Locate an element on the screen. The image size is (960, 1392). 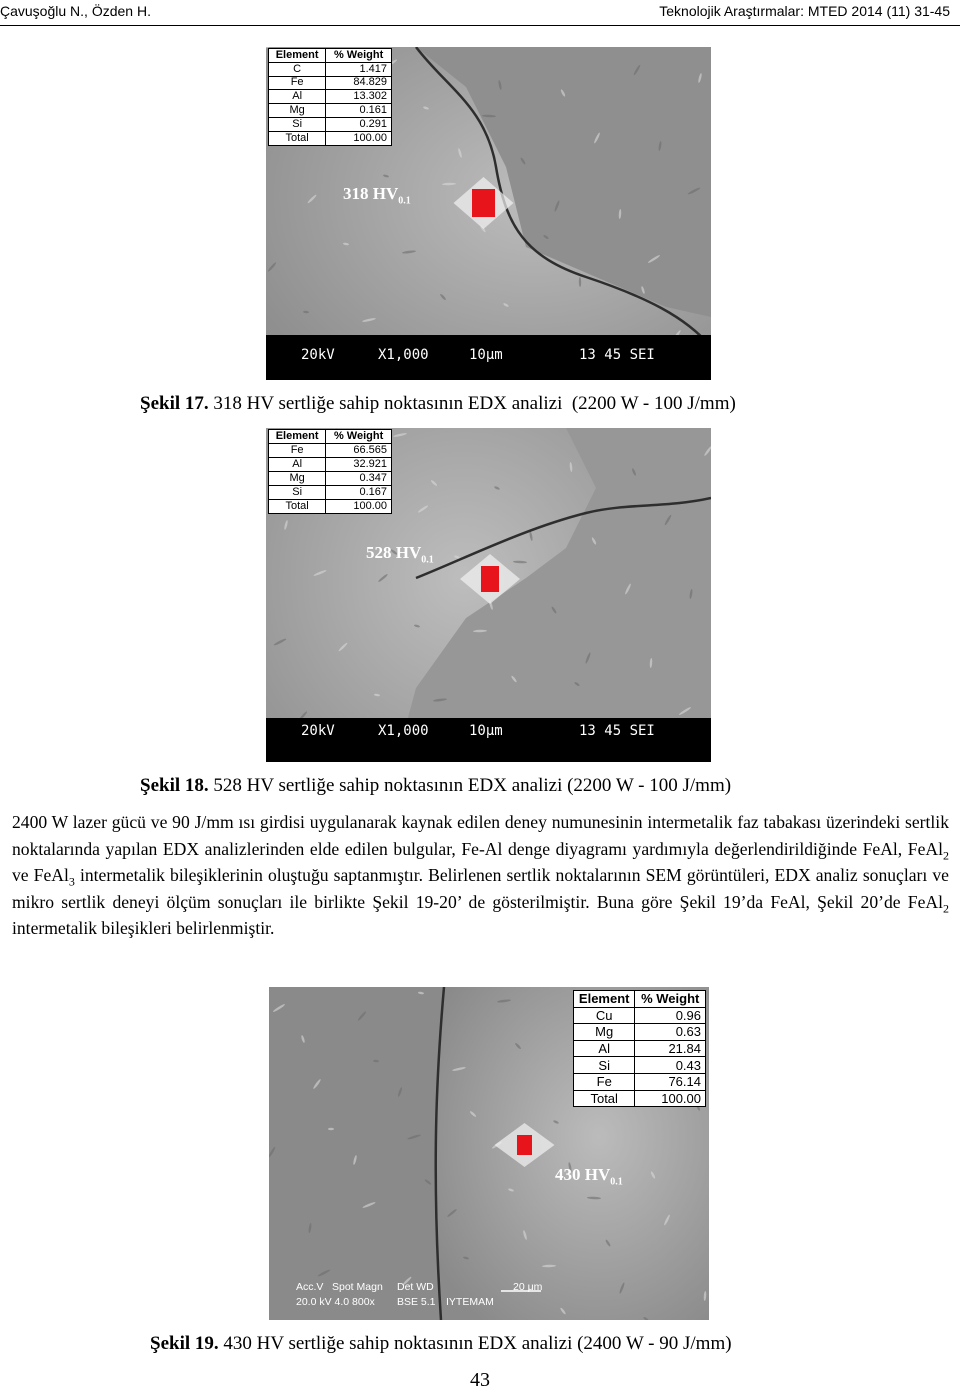
table-row: Mg 0.347 is located at coordinates (329, 478).